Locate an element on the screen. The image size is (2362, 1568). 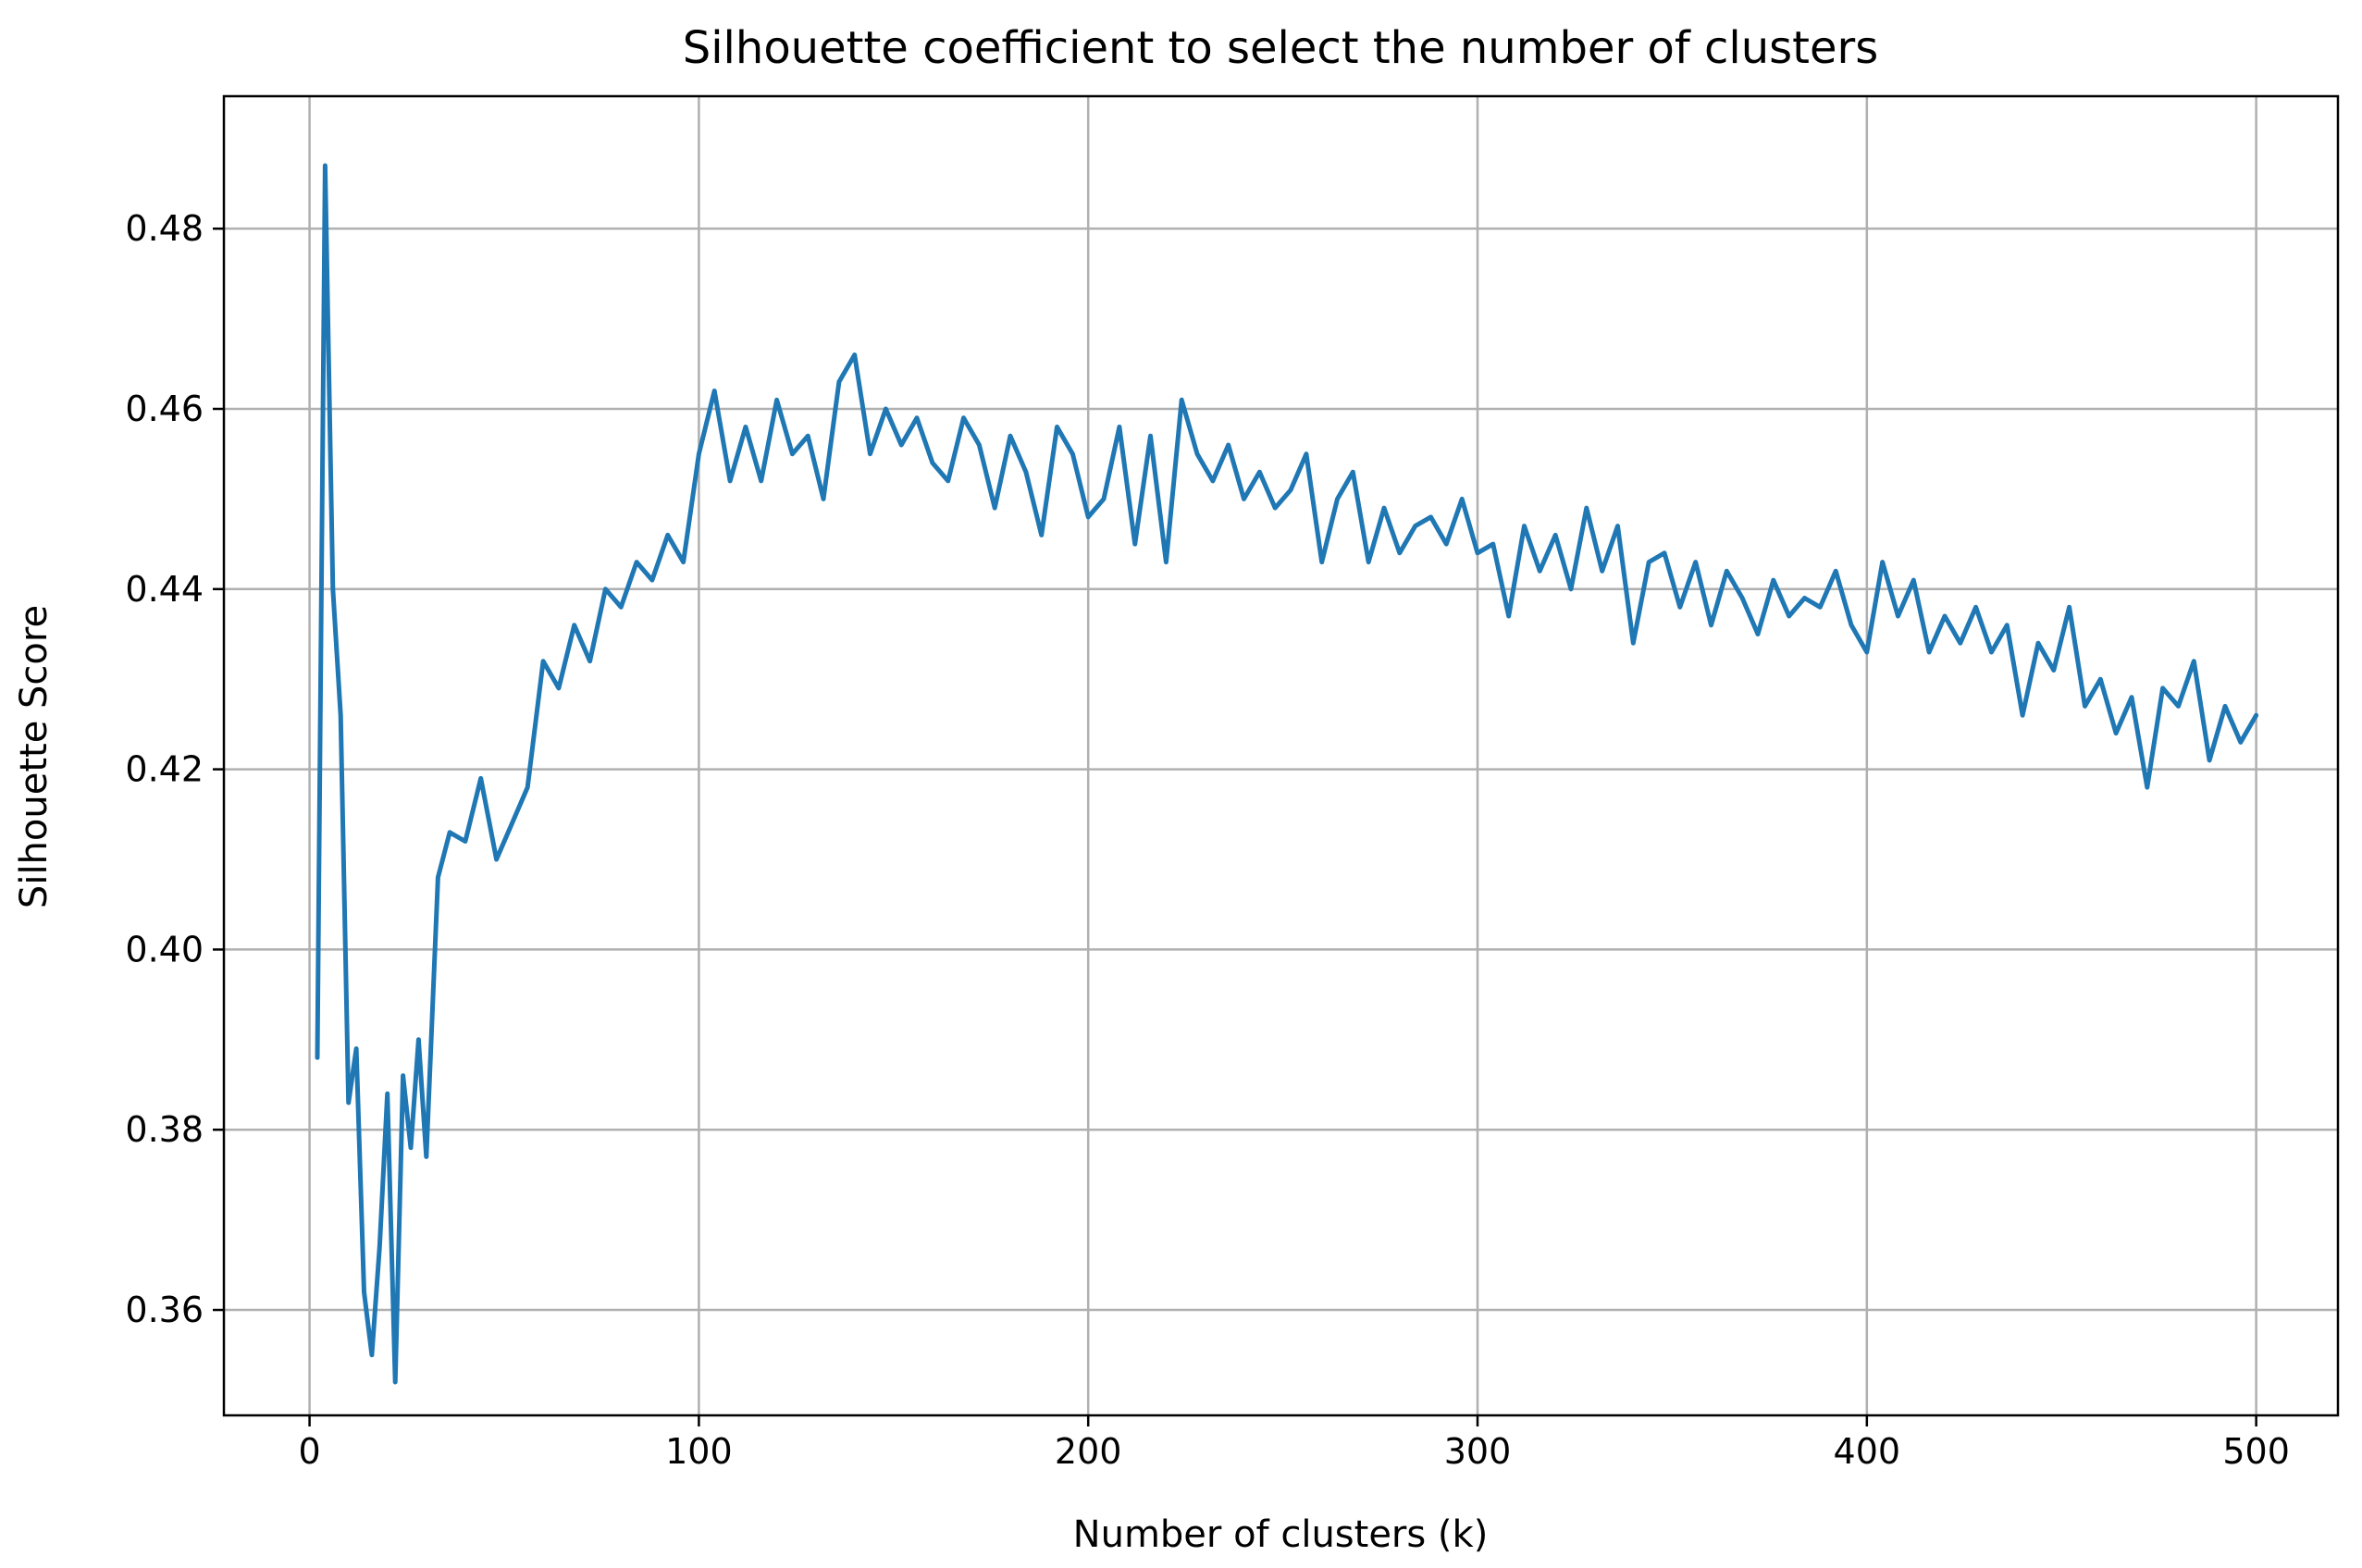
x-axis-ticks: 0 100 200 300 400 500 is located at coordinates (1294, 1443).